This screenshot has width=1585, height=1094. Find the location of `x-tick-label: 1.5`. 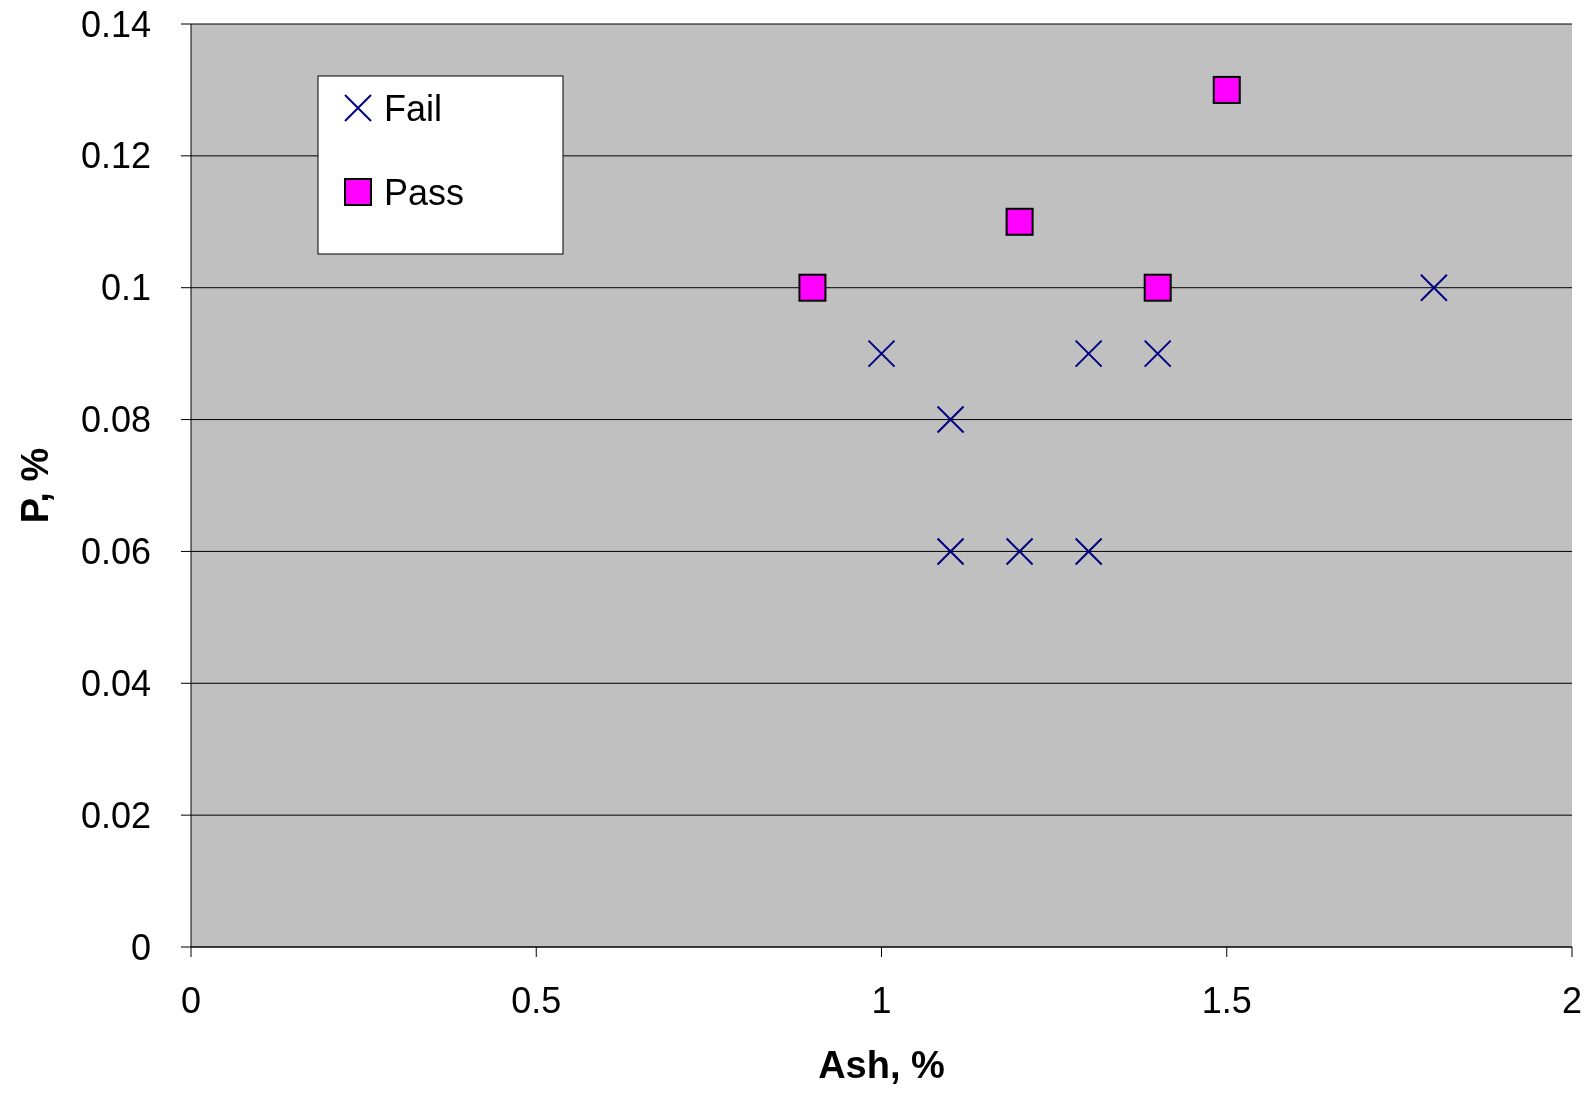

x-tick-label: 1.5 is located at coordinates (1226, 1000).